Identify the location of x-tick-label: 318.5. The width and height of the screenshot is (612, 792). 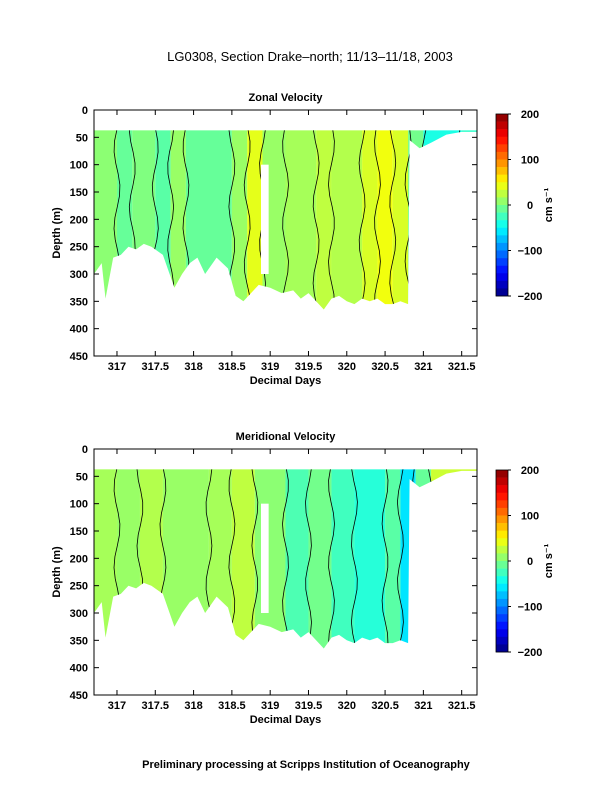
(232, 367).